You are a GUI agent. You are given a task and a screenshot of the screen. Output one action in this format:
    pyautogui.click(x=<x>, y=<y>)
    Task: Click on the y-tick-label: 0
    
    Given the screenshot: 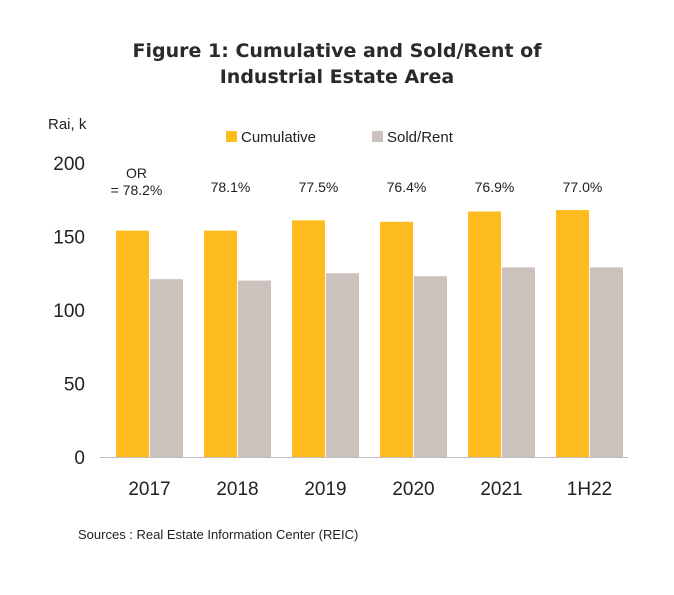 What is the action you would take?
    pyautogui.click(x=79, y=458)
    